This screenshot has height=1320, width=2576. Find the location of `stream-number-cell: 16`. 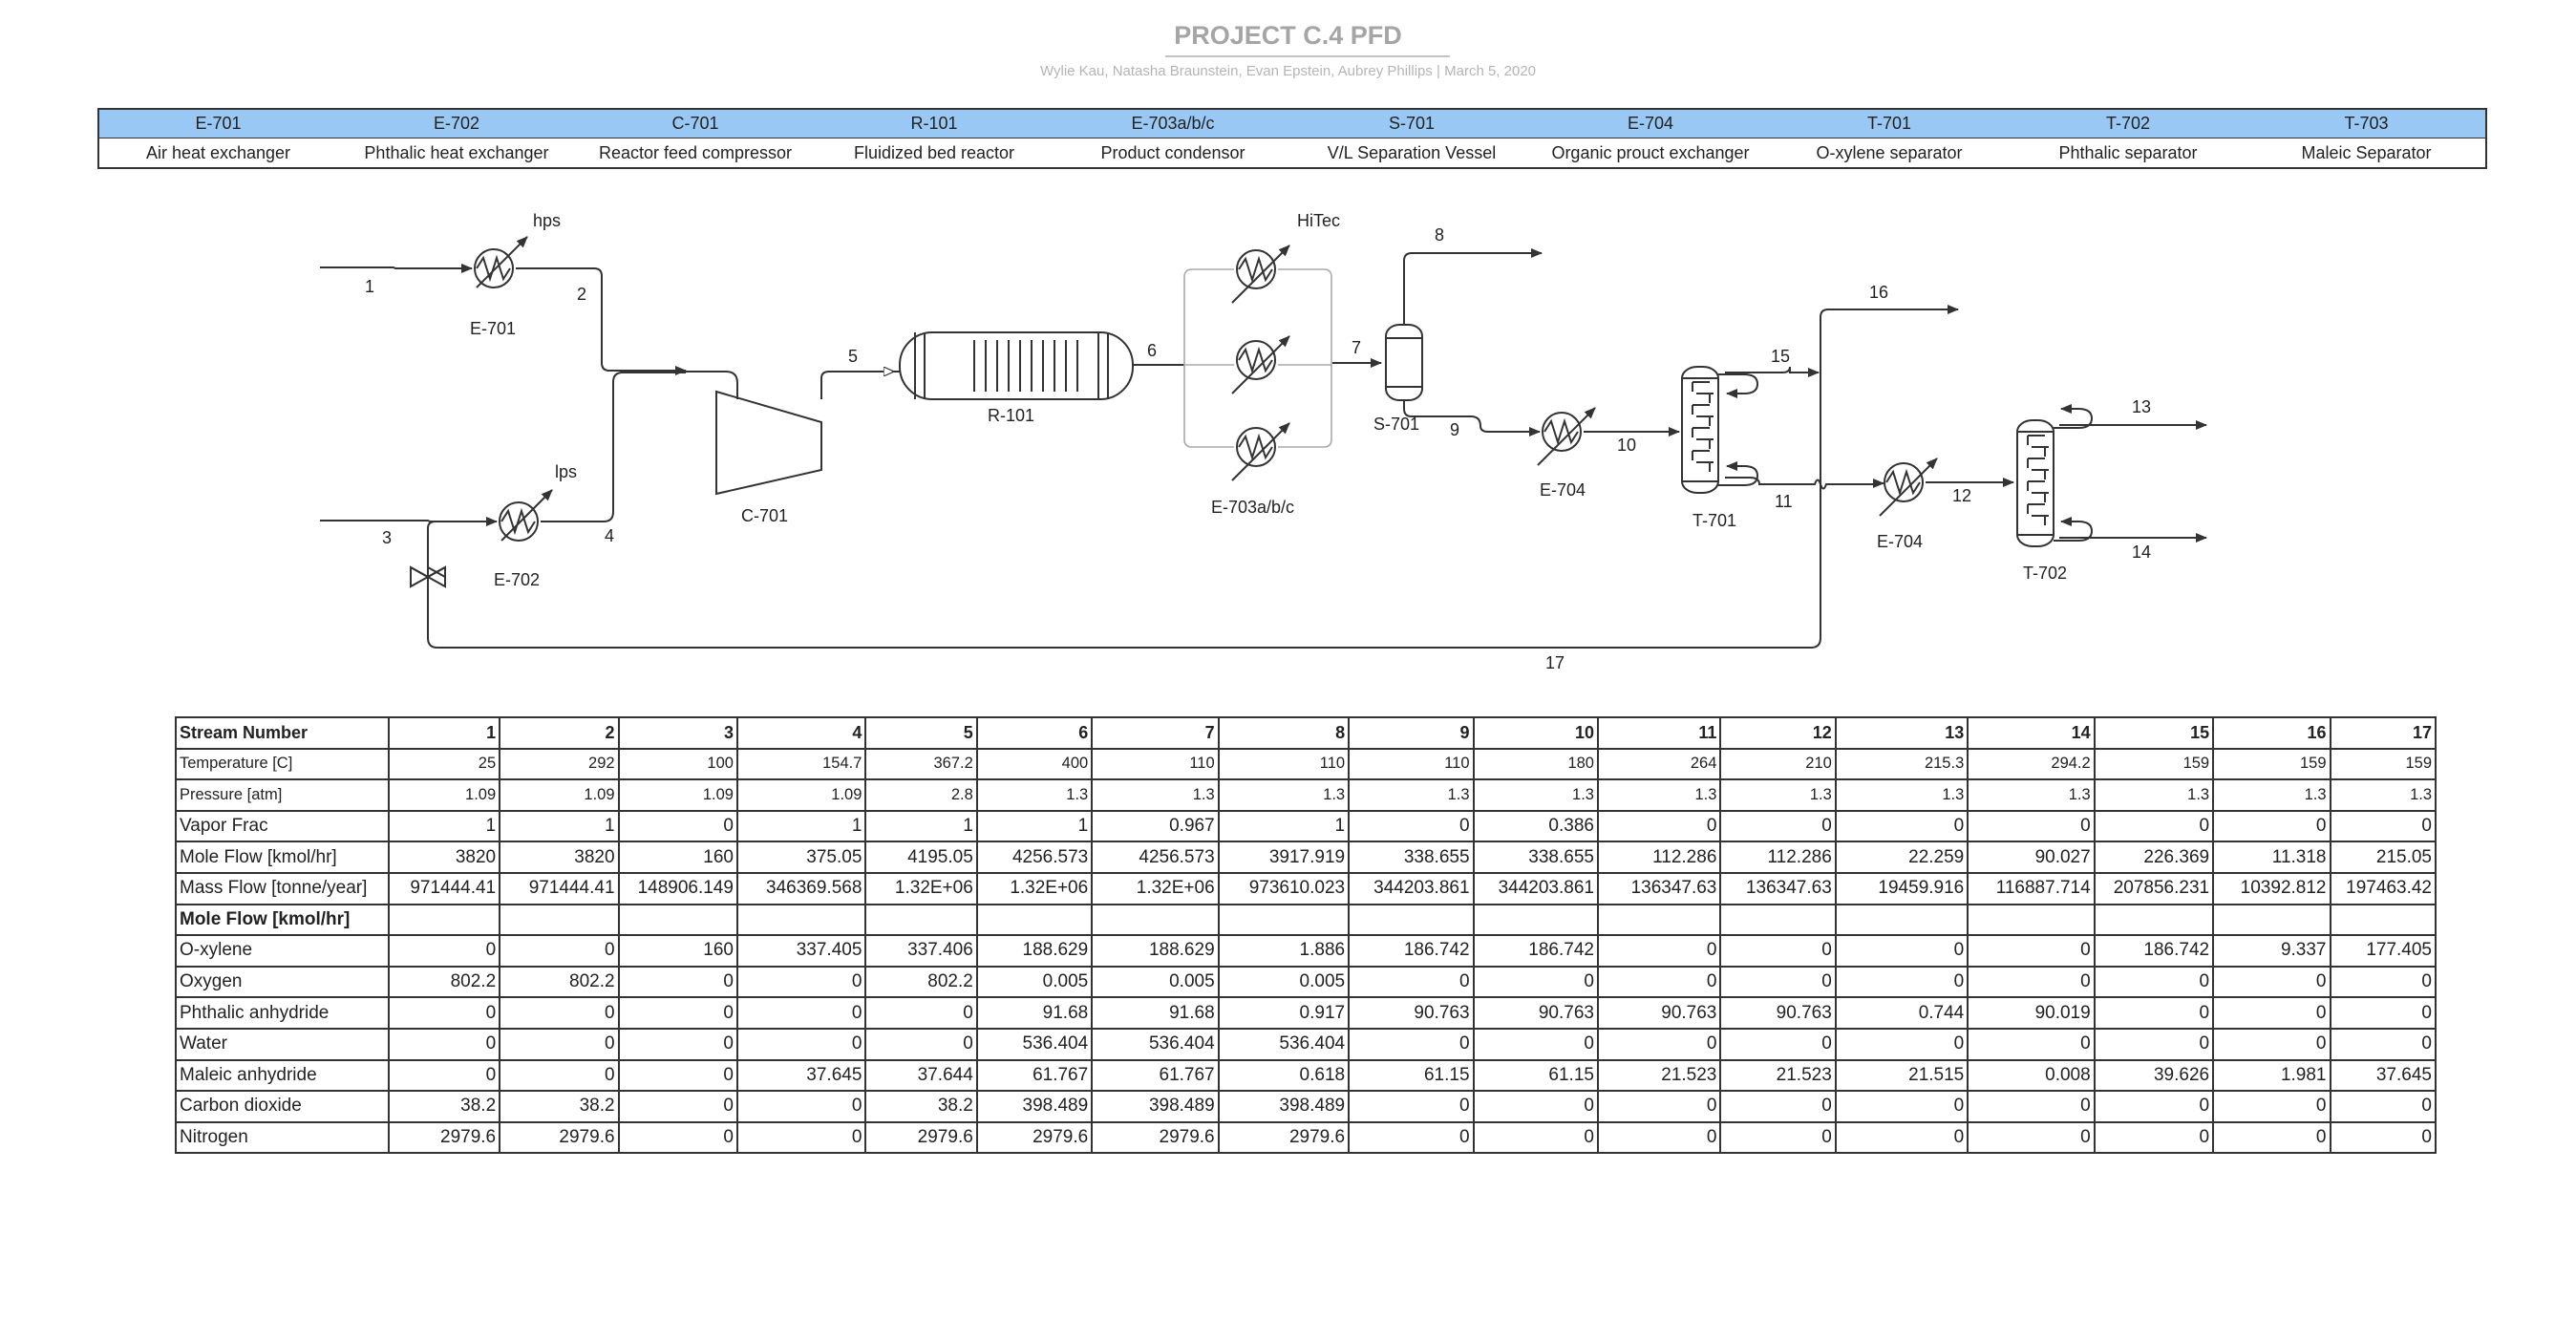

stream-number-cell: 16 is located at coordinates (2272, 733).